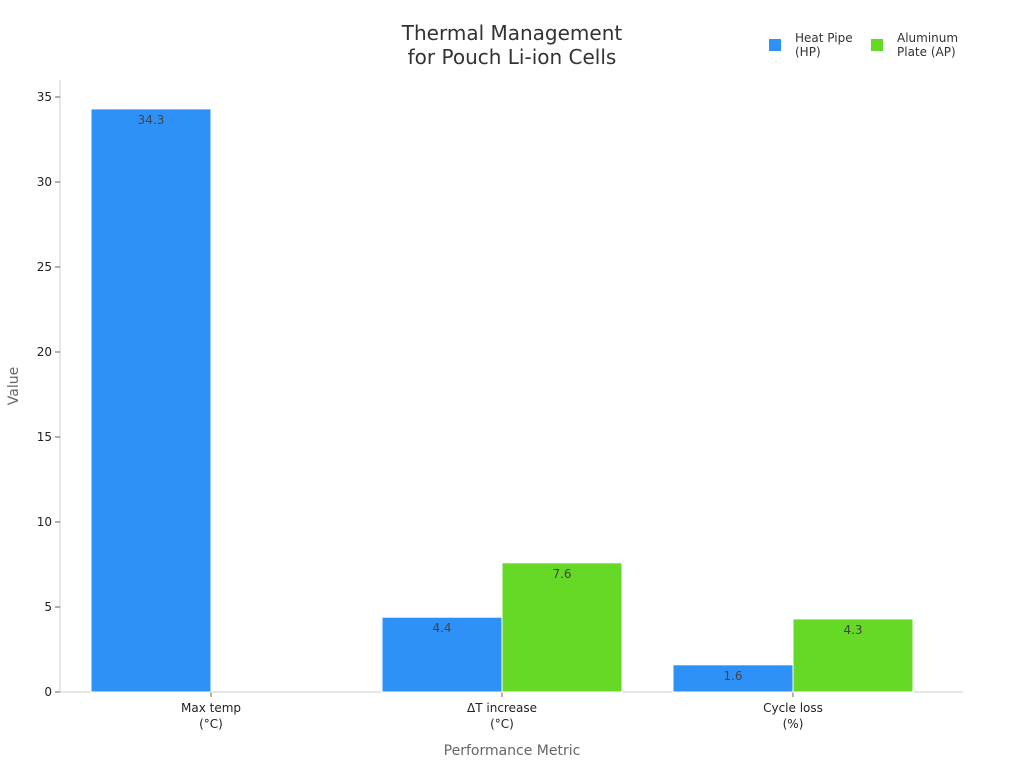 The width and height of the screenshot is (1024, 768). I want to click on y-tick-label: 0, so click(48, 692).